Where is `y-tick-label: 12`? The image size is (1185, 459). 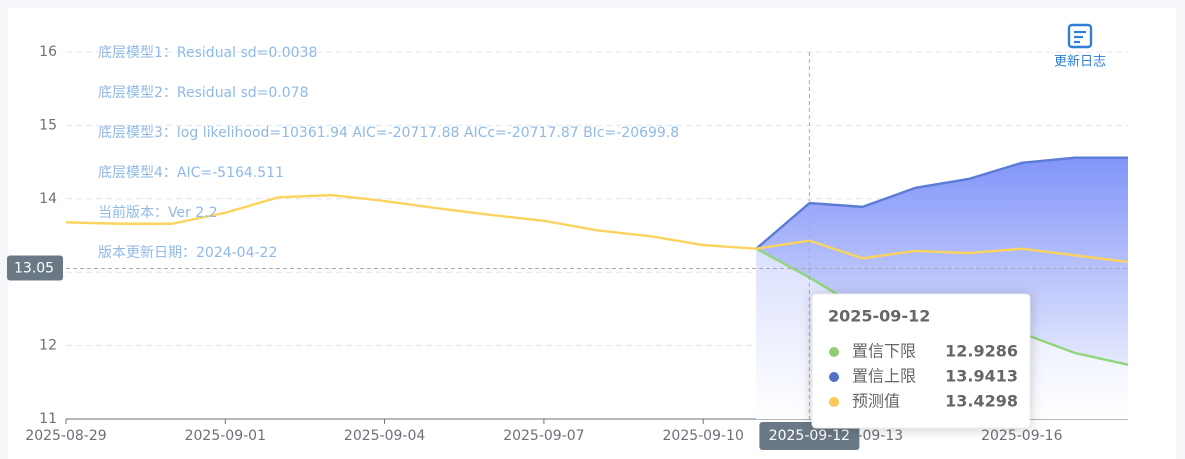 y-tick-label: 12 is located at coordinates (48, 346).